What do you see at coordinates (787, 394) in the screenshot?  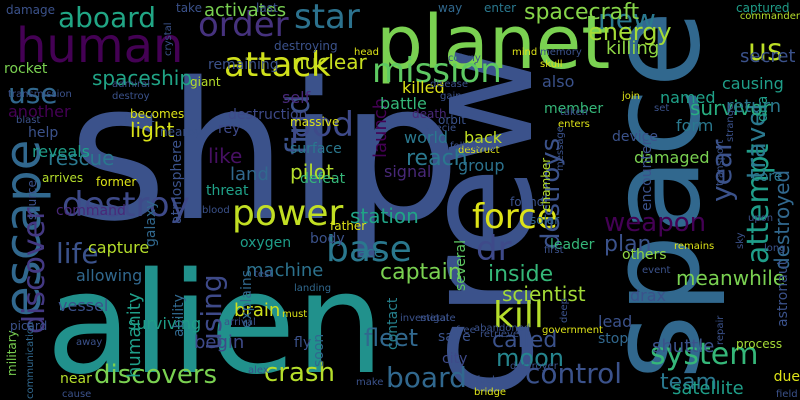 I see `cloud-word-field: field` at bounding box center [787, 394].